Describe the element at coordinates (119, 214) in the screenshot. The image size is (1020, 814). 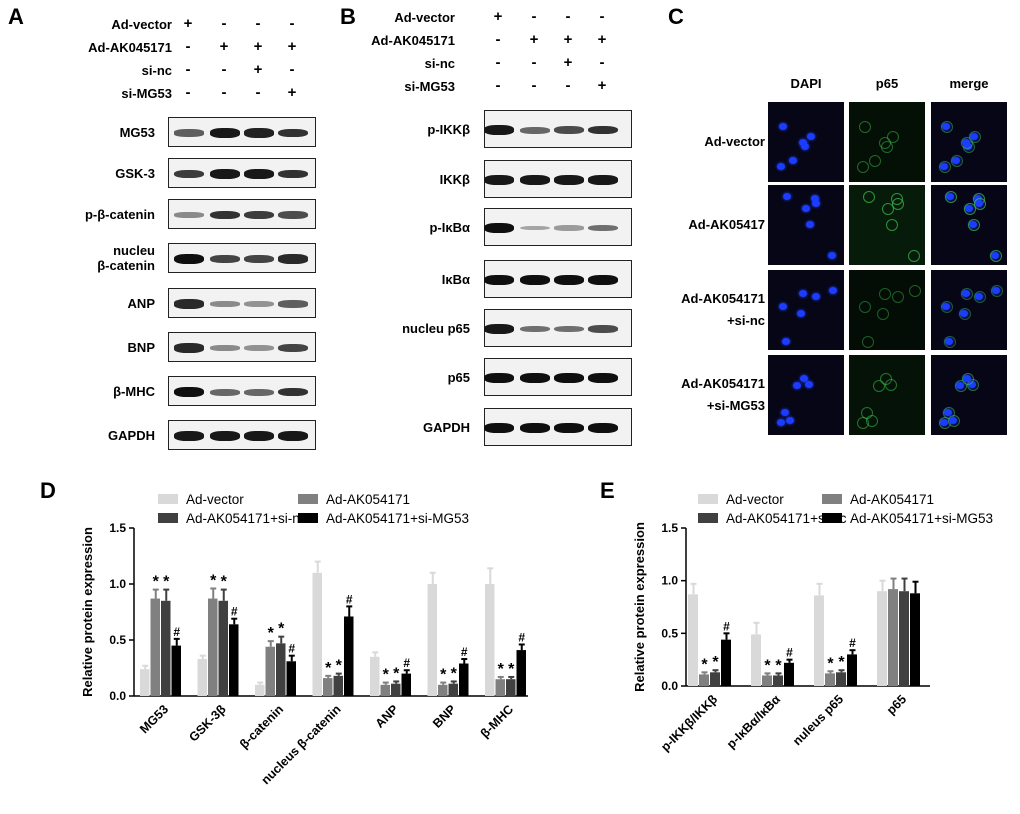
I see `blot-label: p-β-catenin` at that location.